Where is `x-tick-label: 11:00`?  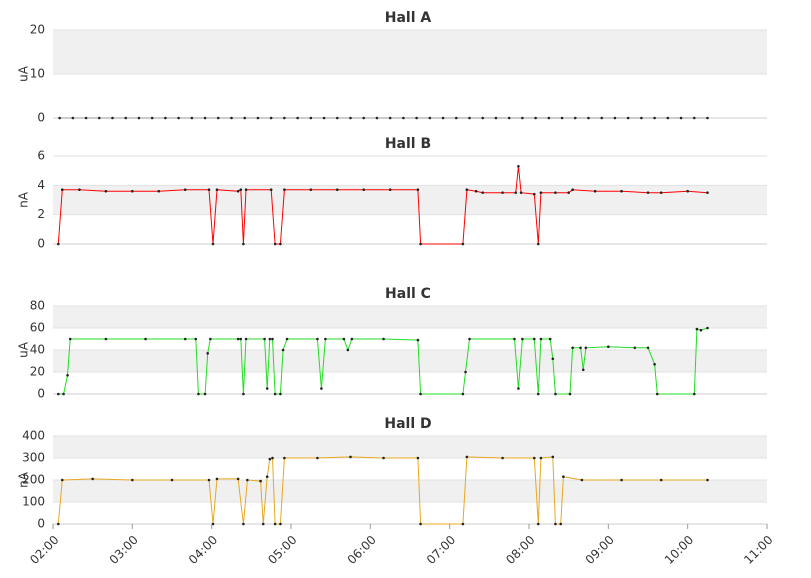 x-tick-label: 11:00 is located at coordinates (758, 550).